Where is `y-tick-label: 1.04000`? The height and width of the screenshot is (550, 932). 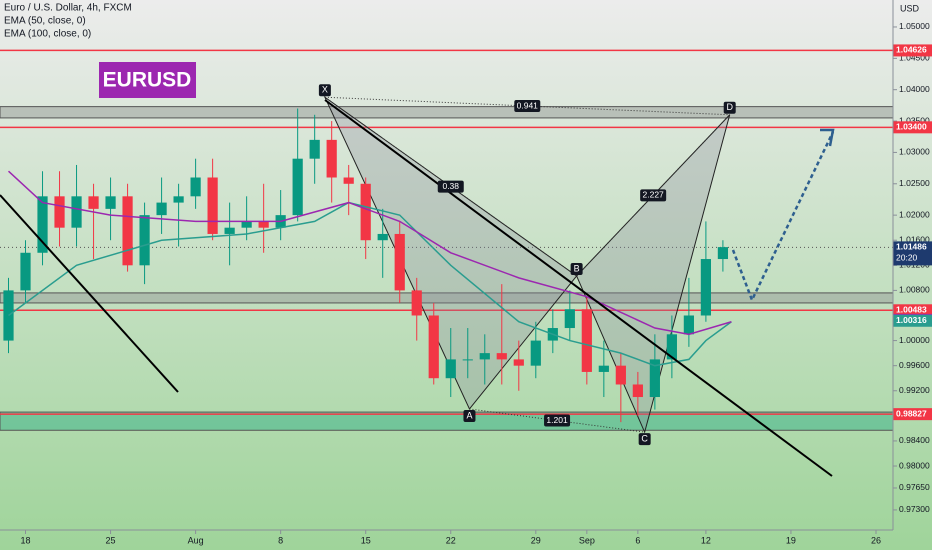
y-tick-label: 1.04000 is located at coordinates (914, 89).